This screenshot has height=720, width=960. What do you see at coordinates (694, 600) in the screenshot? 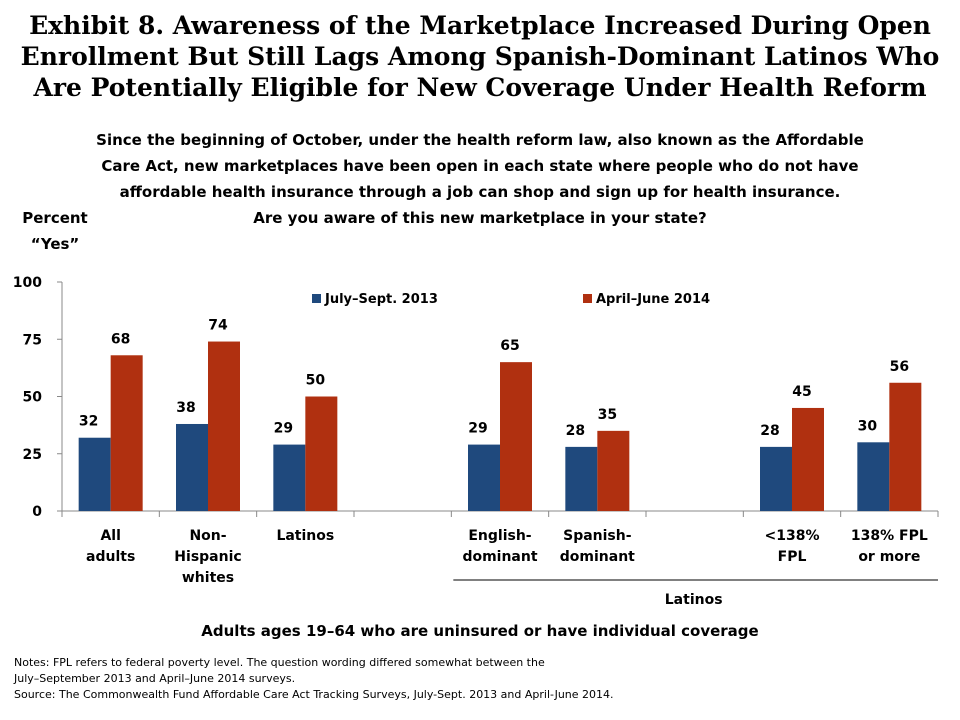
I see `group-label: Latinos` at bounding box center [694, 600].